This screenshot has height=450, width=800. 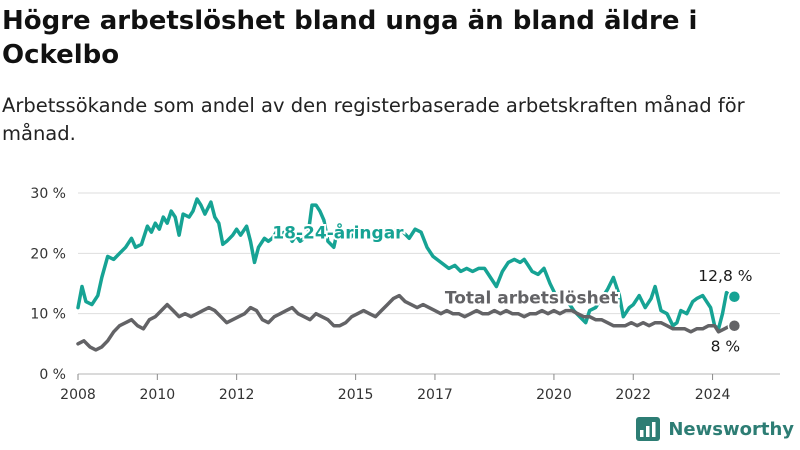 What do you see at coordinates (633, 395) in the screenshot?
I see `x-tick-label: 2022` at bounding box center [633, 395].